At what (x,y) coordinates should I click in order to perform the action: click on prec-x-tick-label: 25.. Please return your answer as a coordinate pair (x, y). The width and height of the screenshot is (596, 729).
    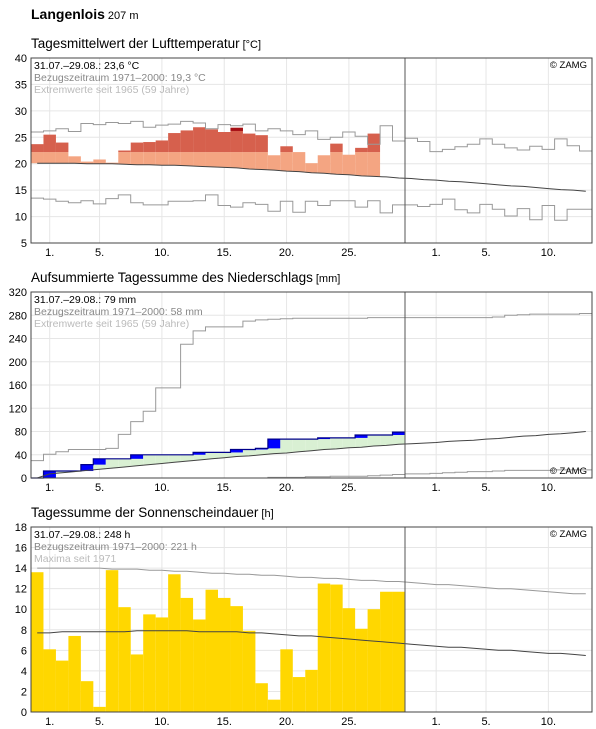
    Looking at the image, I should click on (348, 488).